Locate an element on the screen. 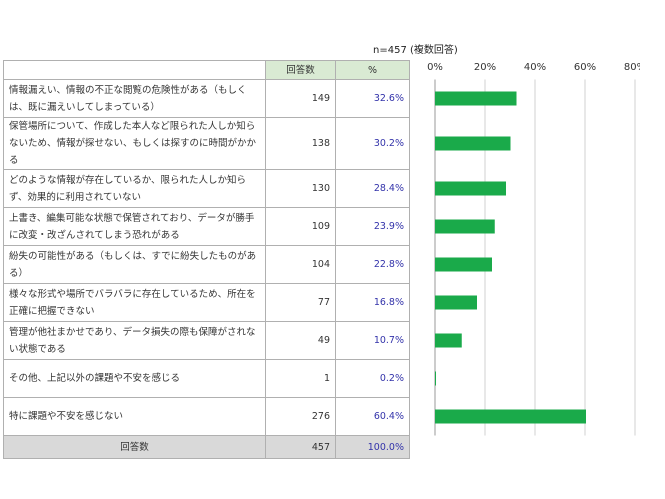 This screenshot has width=665, height=499. row-percent: 16.8% is located at coordinates (372, 302).